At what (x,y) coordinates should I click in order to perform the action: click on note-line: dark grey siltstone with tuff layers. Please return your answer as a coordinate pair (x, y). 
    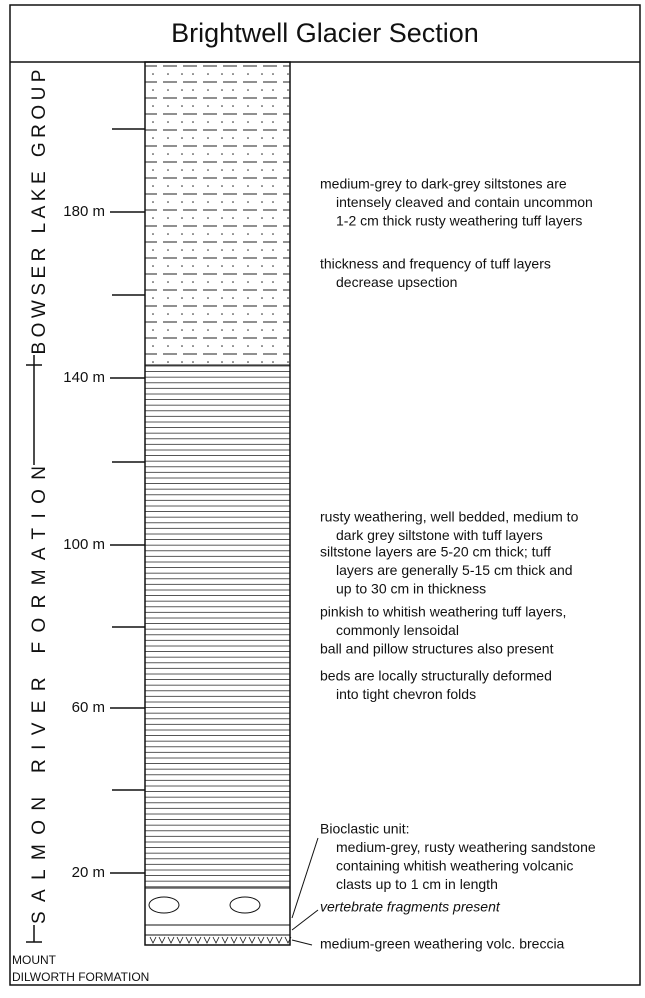
    Looking at the image, I should click on (439, 535).